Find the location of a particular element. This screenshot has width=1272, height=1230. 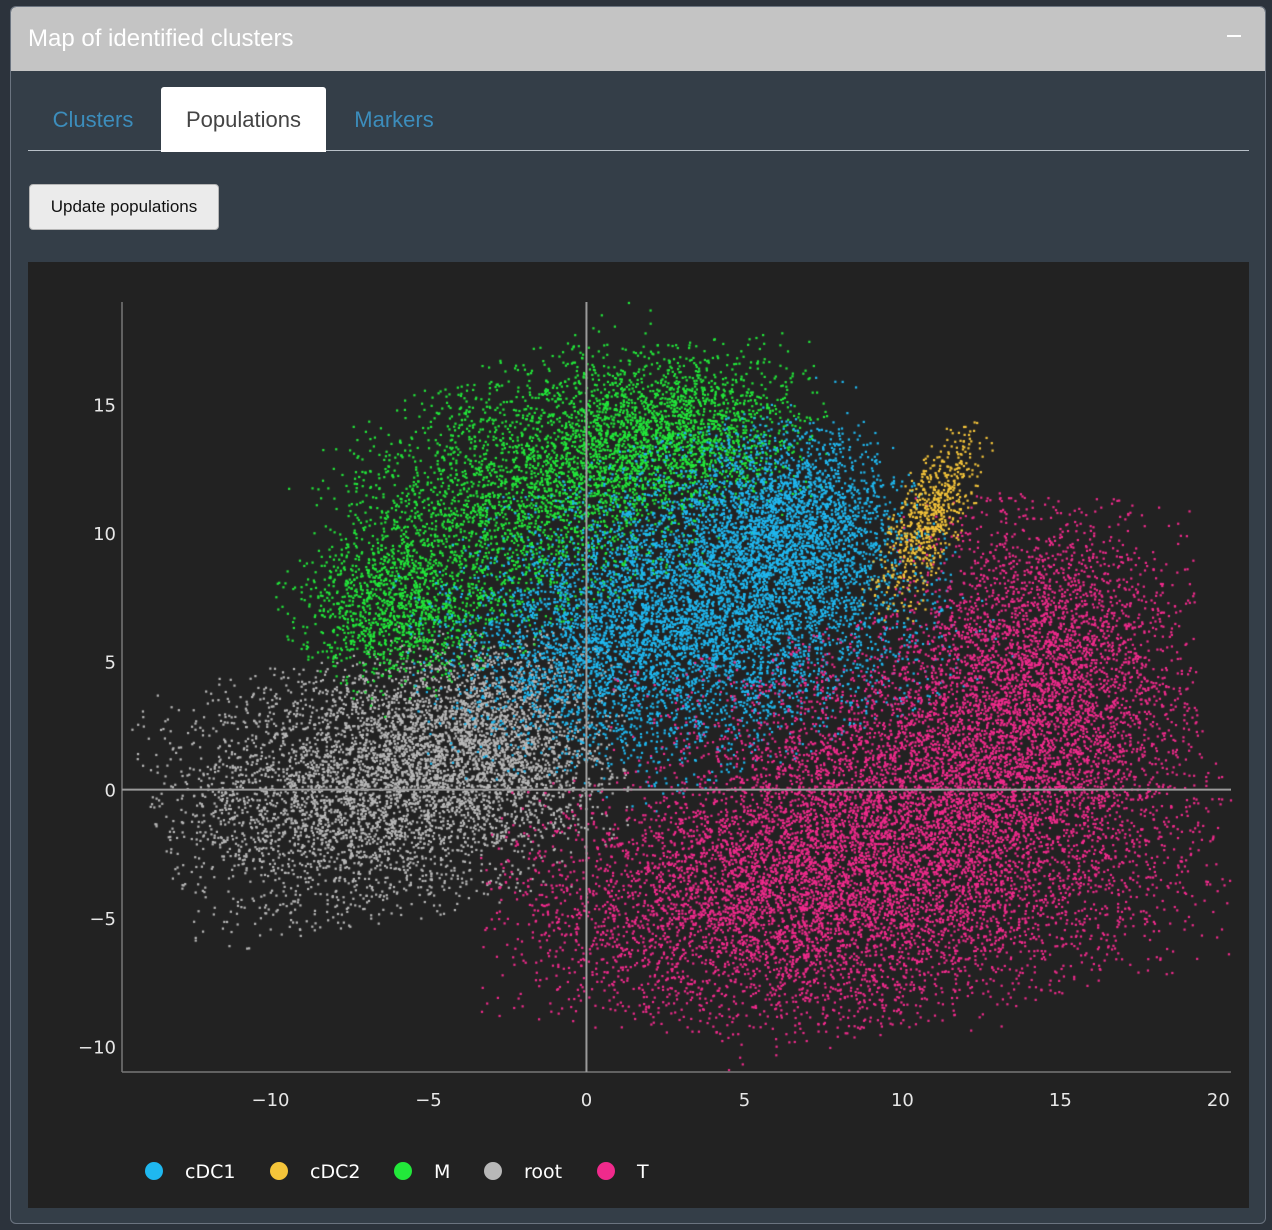

legend-label: M is located at coordinates (442, 1172).